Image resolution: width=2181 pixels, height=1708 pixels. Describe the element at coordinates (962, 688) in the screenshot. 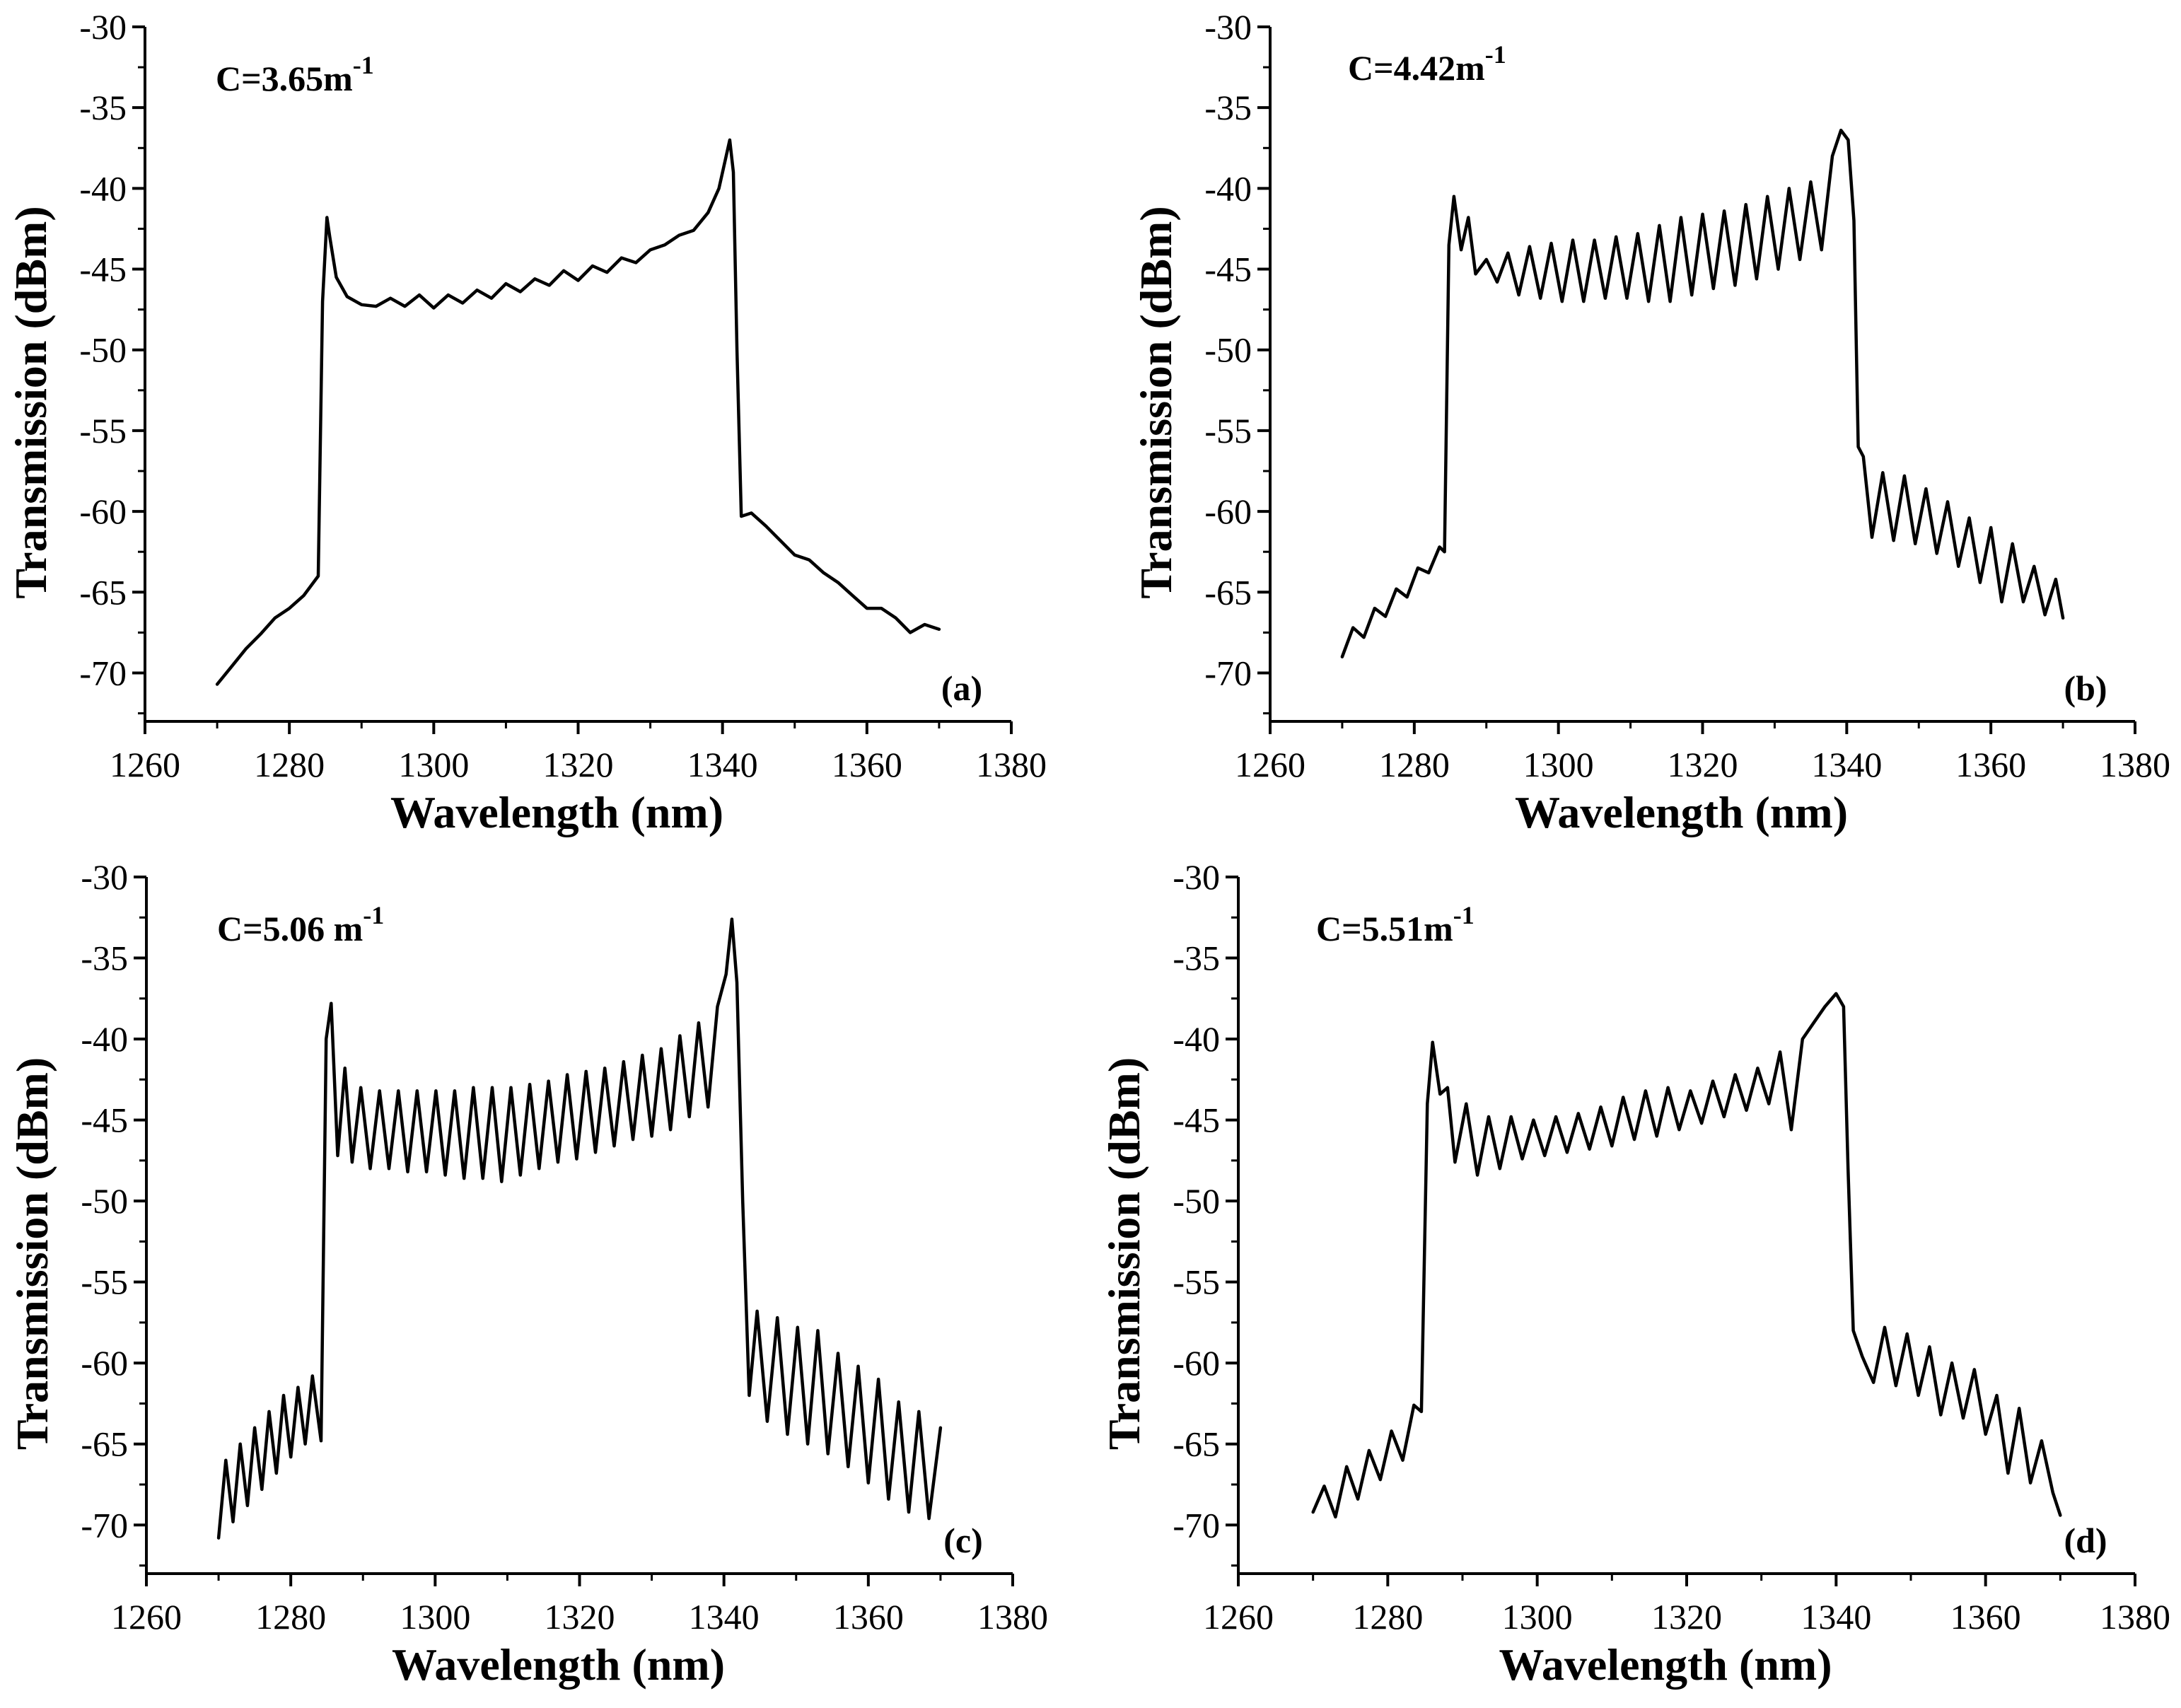

I see `panel-label: (a)` at that location.